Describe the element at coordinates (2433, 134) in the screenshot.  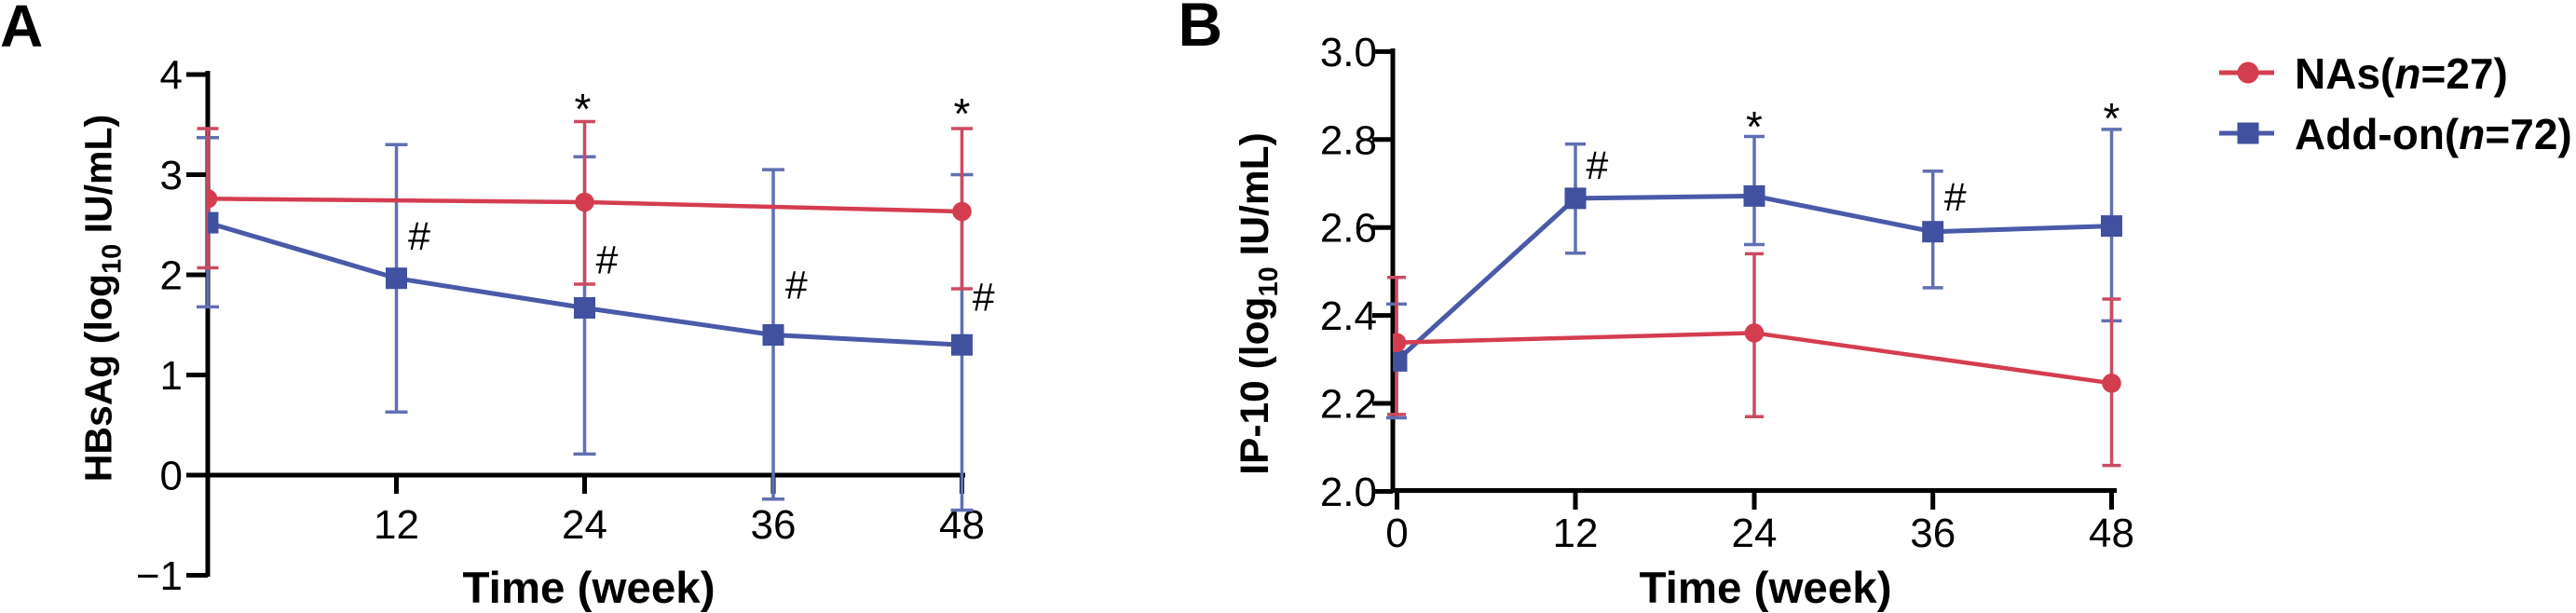
I see `svg-text: Add-on(n=72)` at that location.